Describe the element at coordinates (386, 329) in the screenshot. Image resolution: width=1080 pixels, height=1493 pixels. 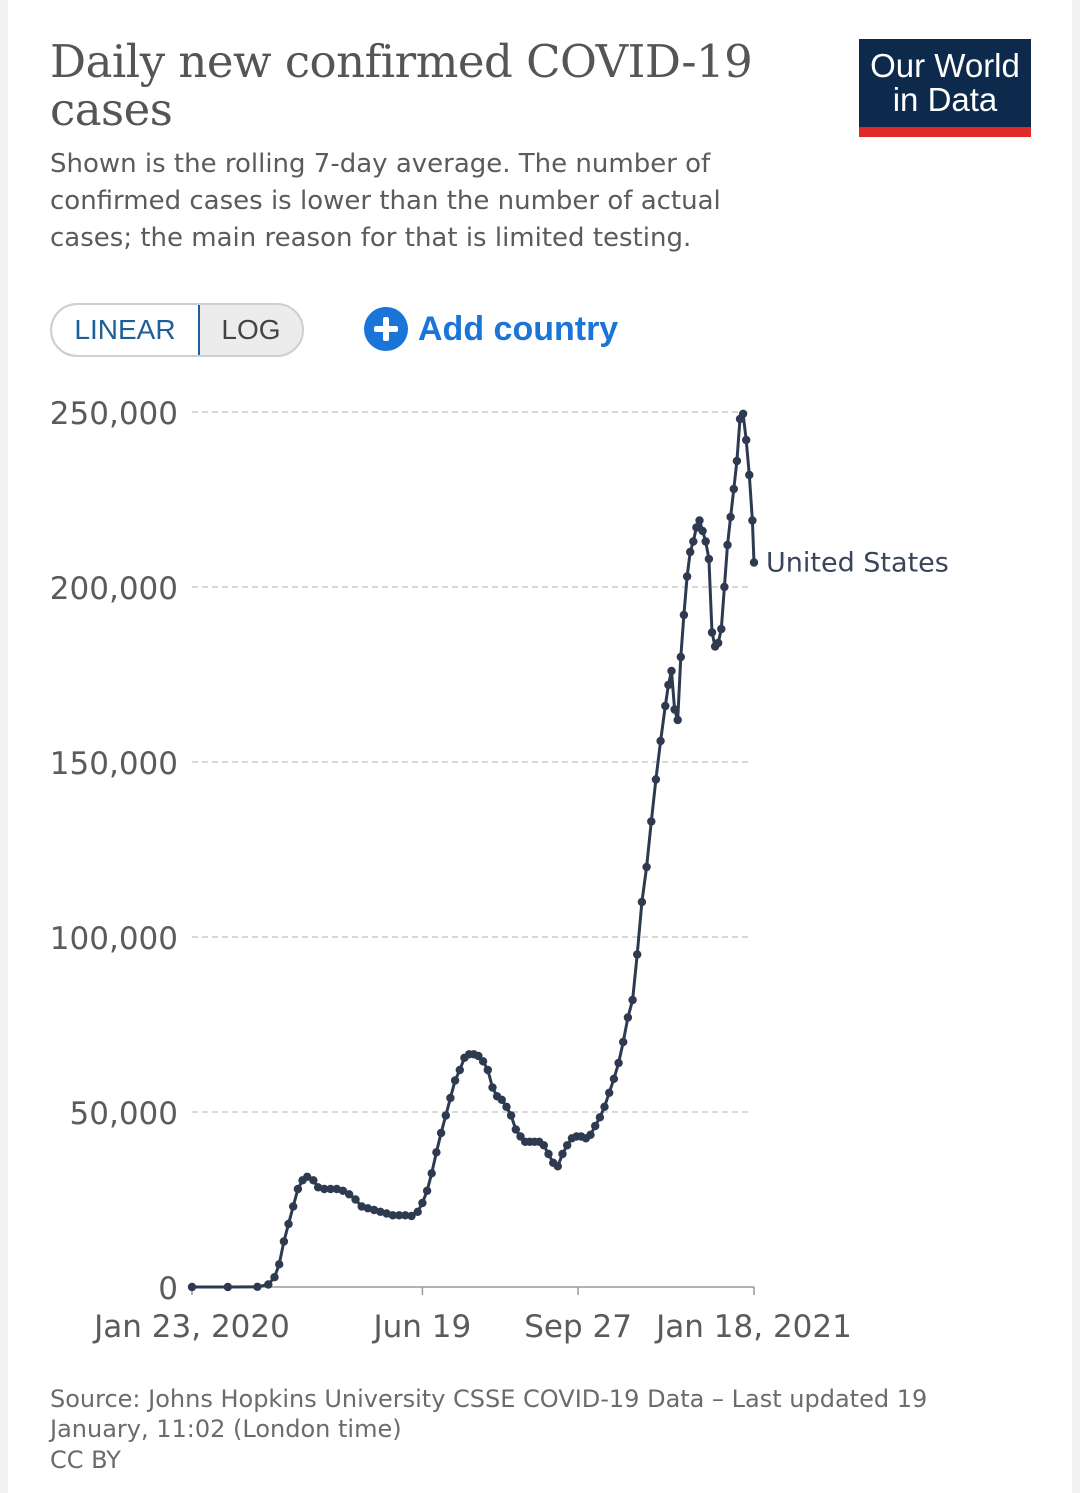
I see `plus-circle-icon` at that location.